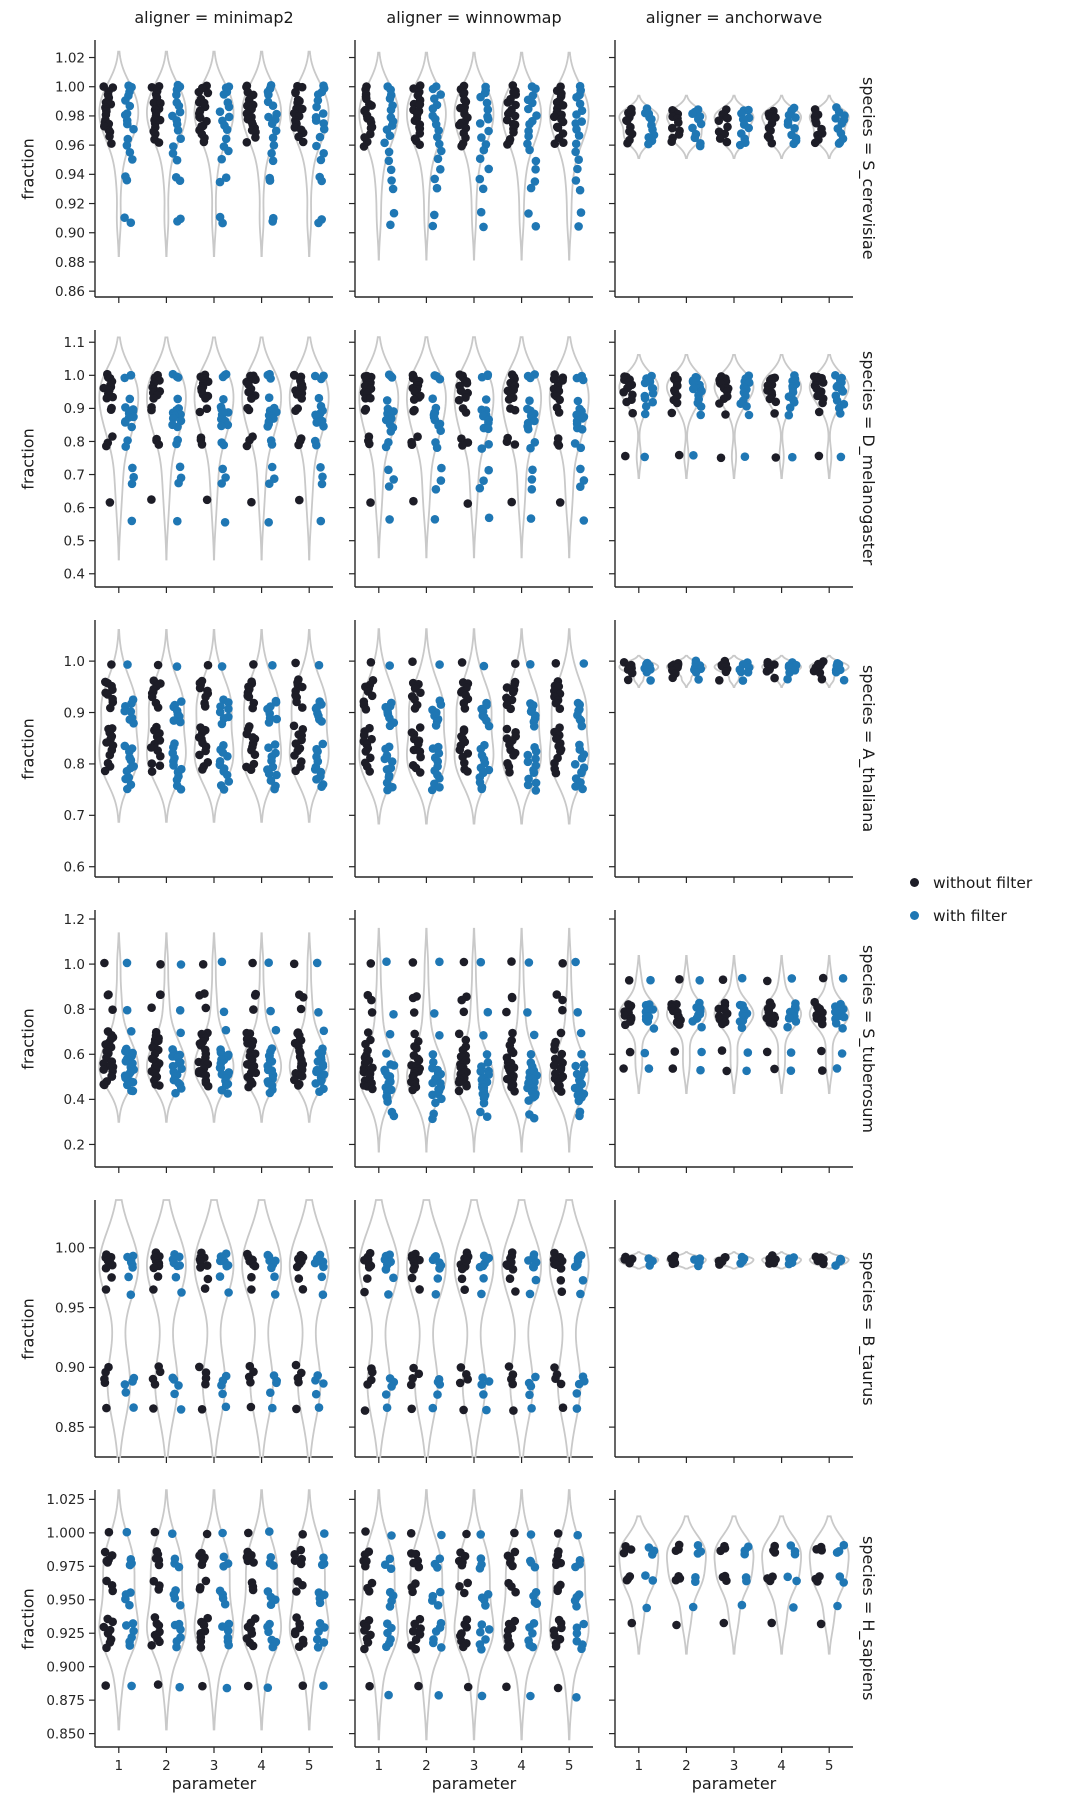  I want to click on y-tick-label: 1.1, so click(74, 343).